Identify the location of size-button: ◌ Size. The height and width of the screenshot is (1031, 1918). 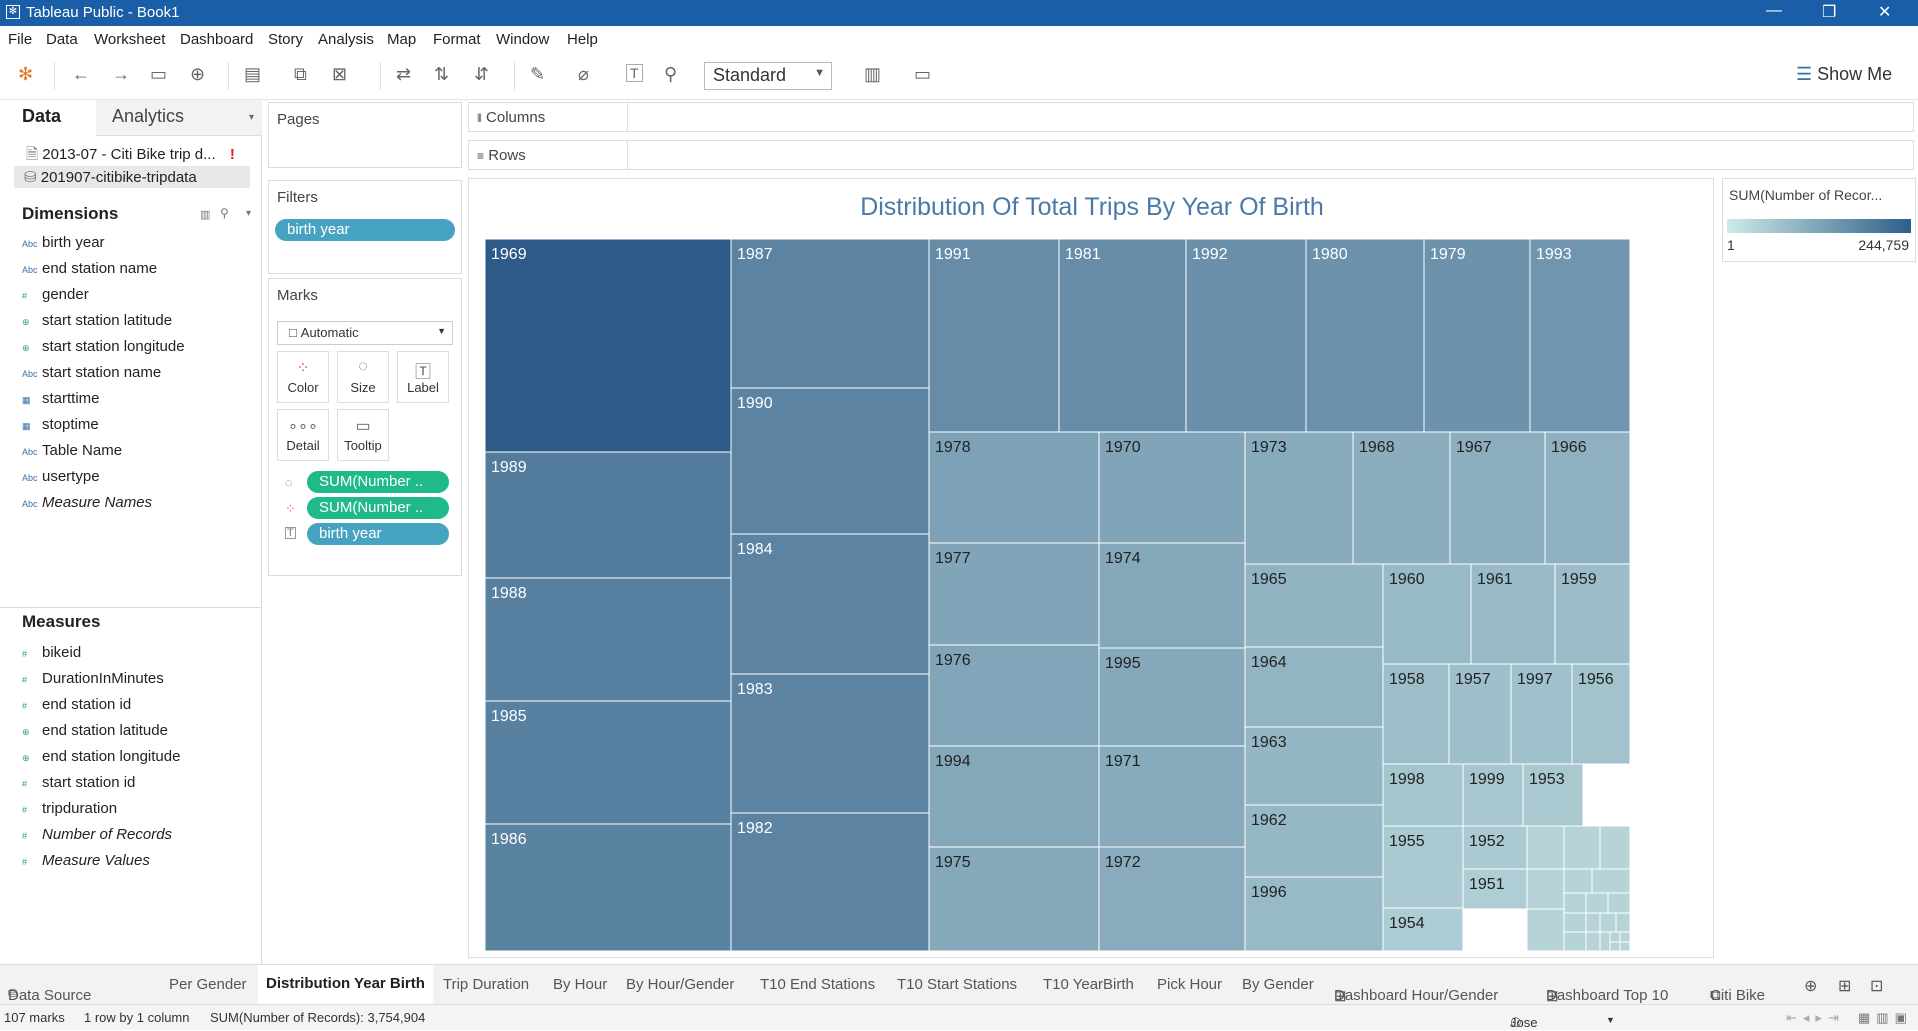
(363, 377).